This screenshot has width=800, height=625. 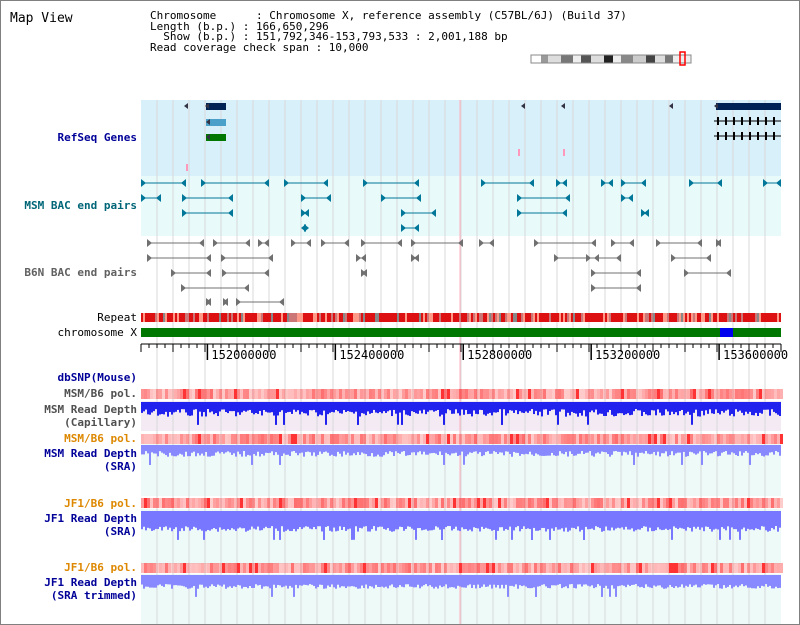 I want to click on track-label-msm-bac: MSM BAC end pairs, so click(x=80, y=205).